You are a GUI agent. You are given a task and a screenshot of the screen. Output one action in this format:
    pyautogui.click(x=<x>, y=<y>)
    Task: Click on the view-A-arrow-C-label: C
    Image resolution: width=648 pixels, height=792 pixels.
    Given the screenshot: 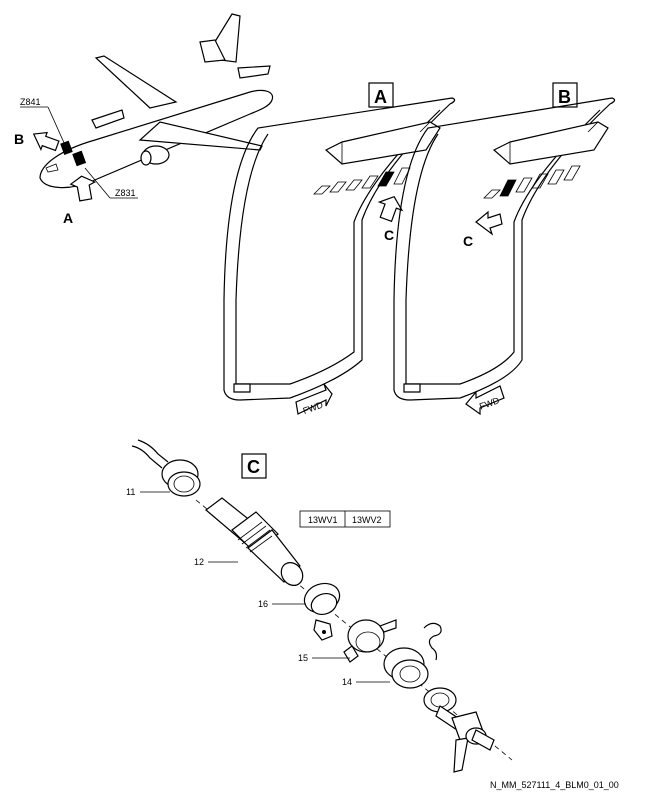 What is the action you would take?
    pyautogui.click(x=389, y=235)
    